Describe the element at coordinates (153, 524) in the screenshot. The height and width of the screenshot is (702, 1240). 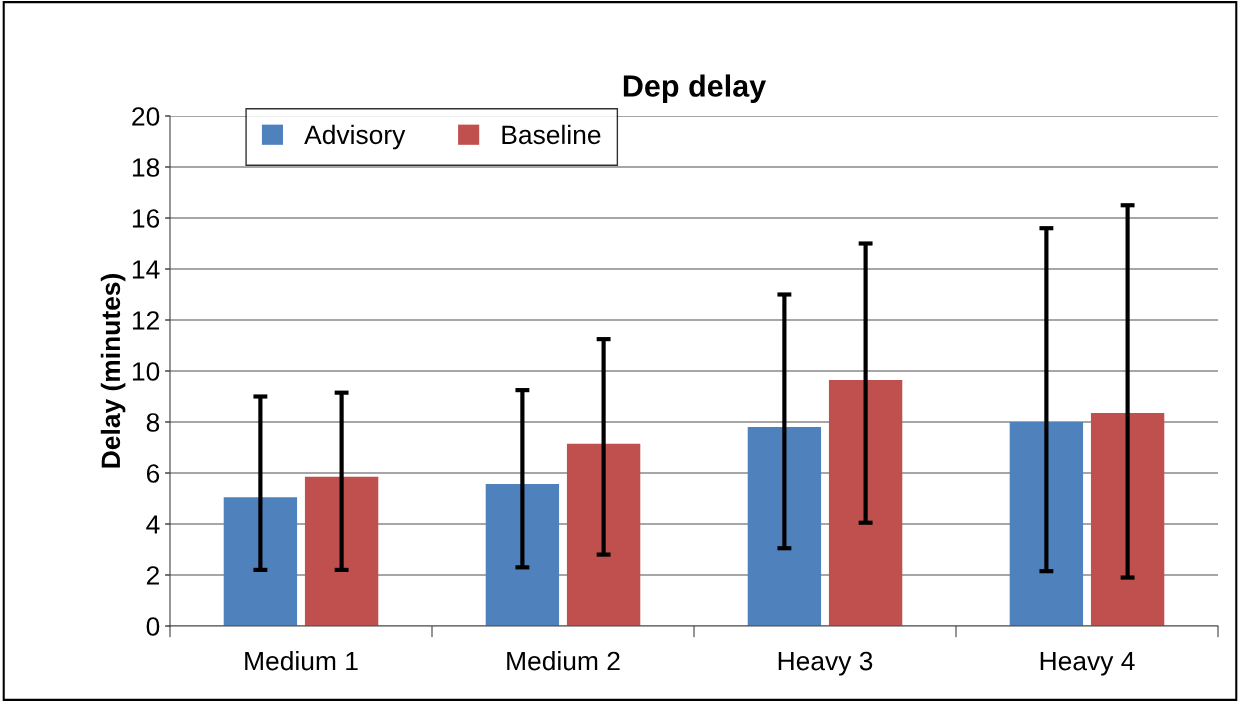
I see `y-tick-label: 4` at that location.